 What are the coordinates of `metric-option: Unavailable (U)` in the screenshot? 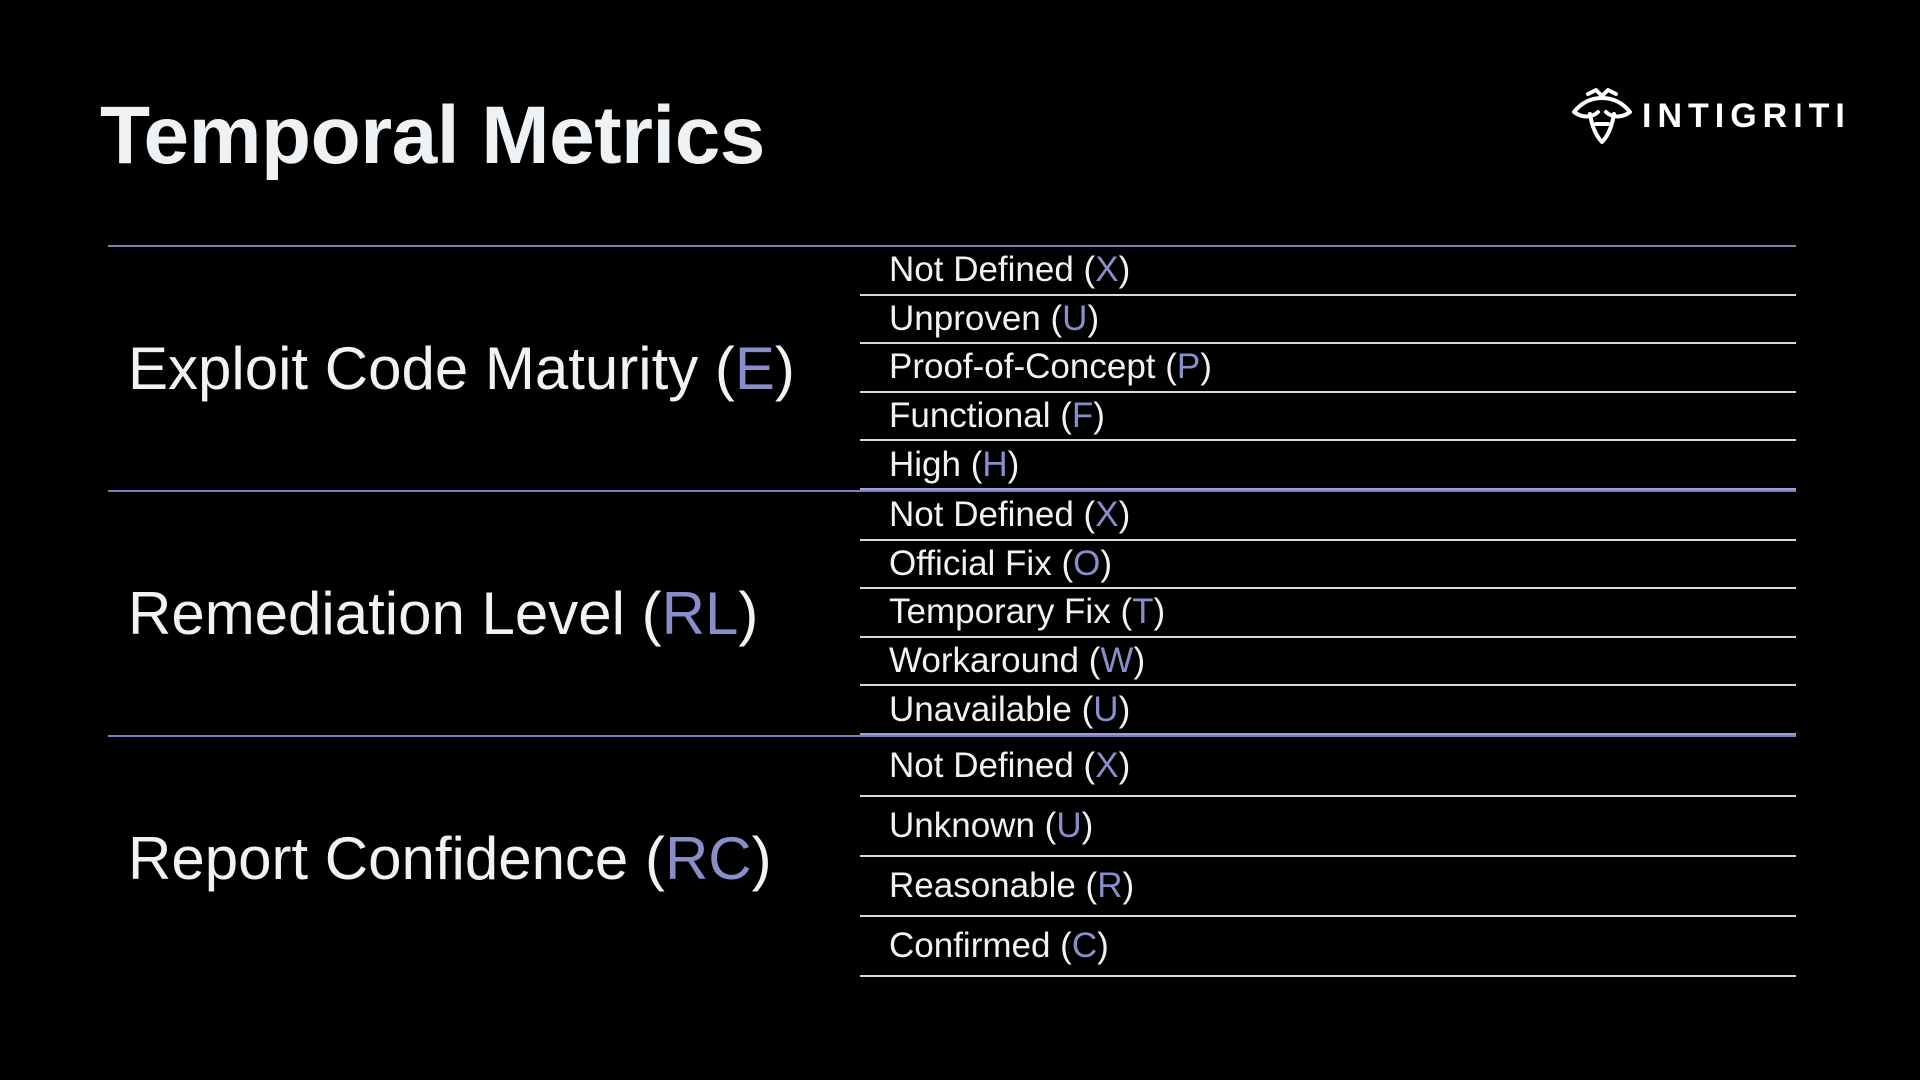 It's located at (1328, 710).